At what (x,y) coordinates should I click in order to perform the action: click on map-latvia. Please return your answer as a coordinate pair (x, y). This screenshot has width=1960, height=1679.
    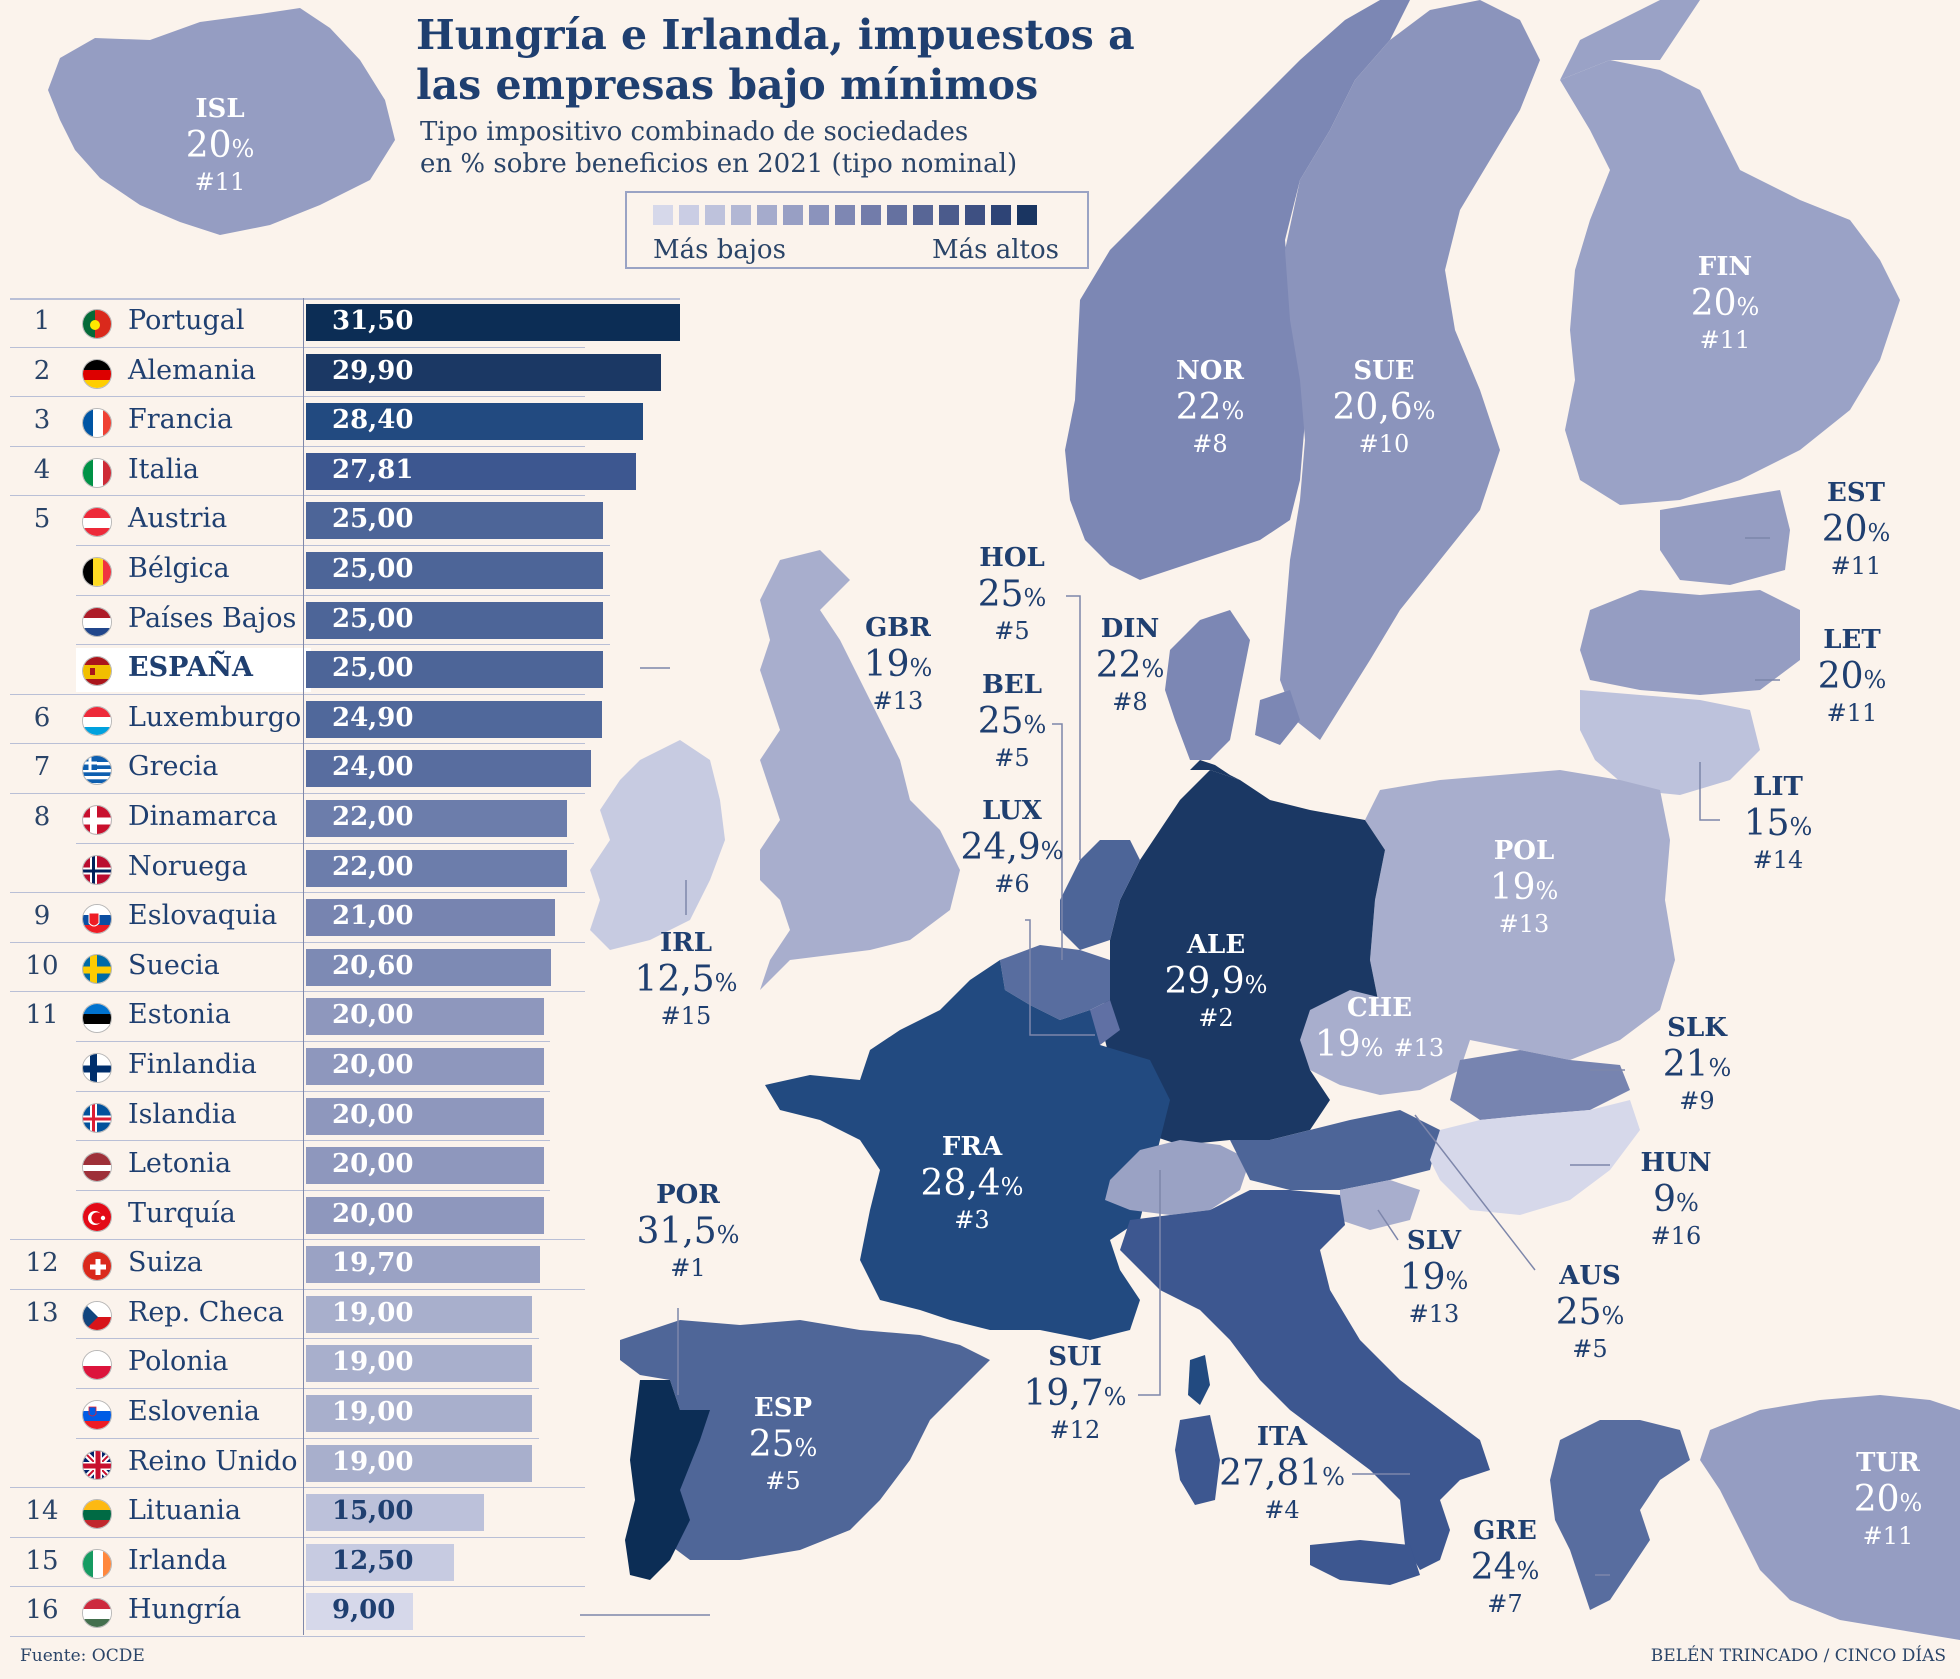
    Looking at the image, I should click on (1690, 642).